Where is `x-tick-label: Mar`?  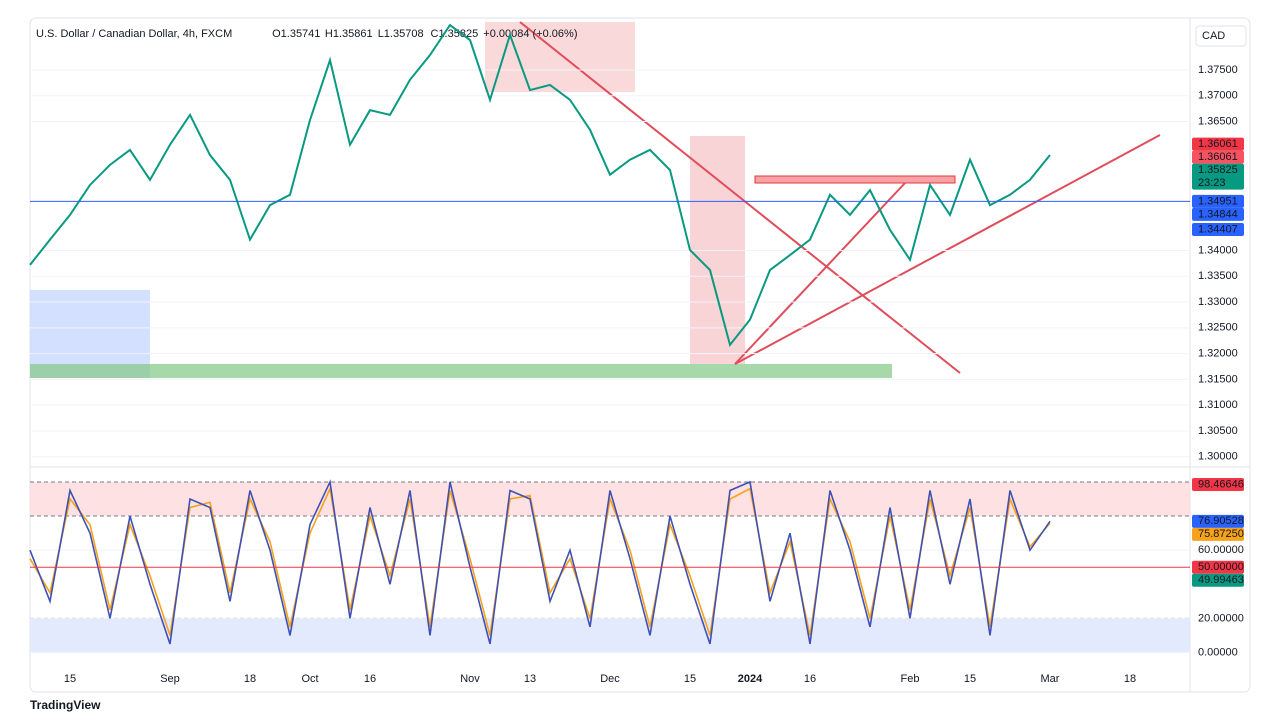
x-tick-label: Mar is located at coordinates (1050, 679).